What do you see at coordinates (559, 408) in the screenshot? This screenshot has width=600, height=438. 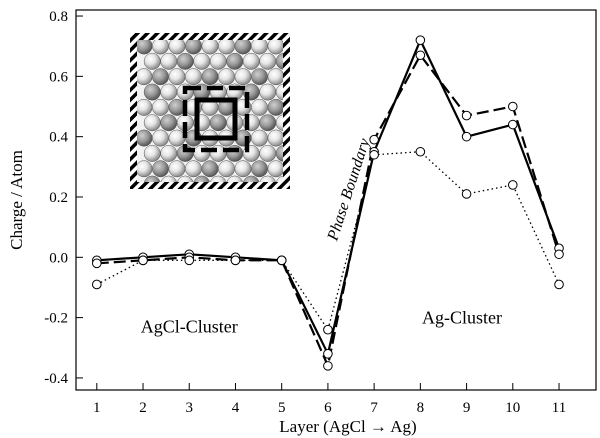 I see `x-tick-label: 11` at bounding box center [559, 408].